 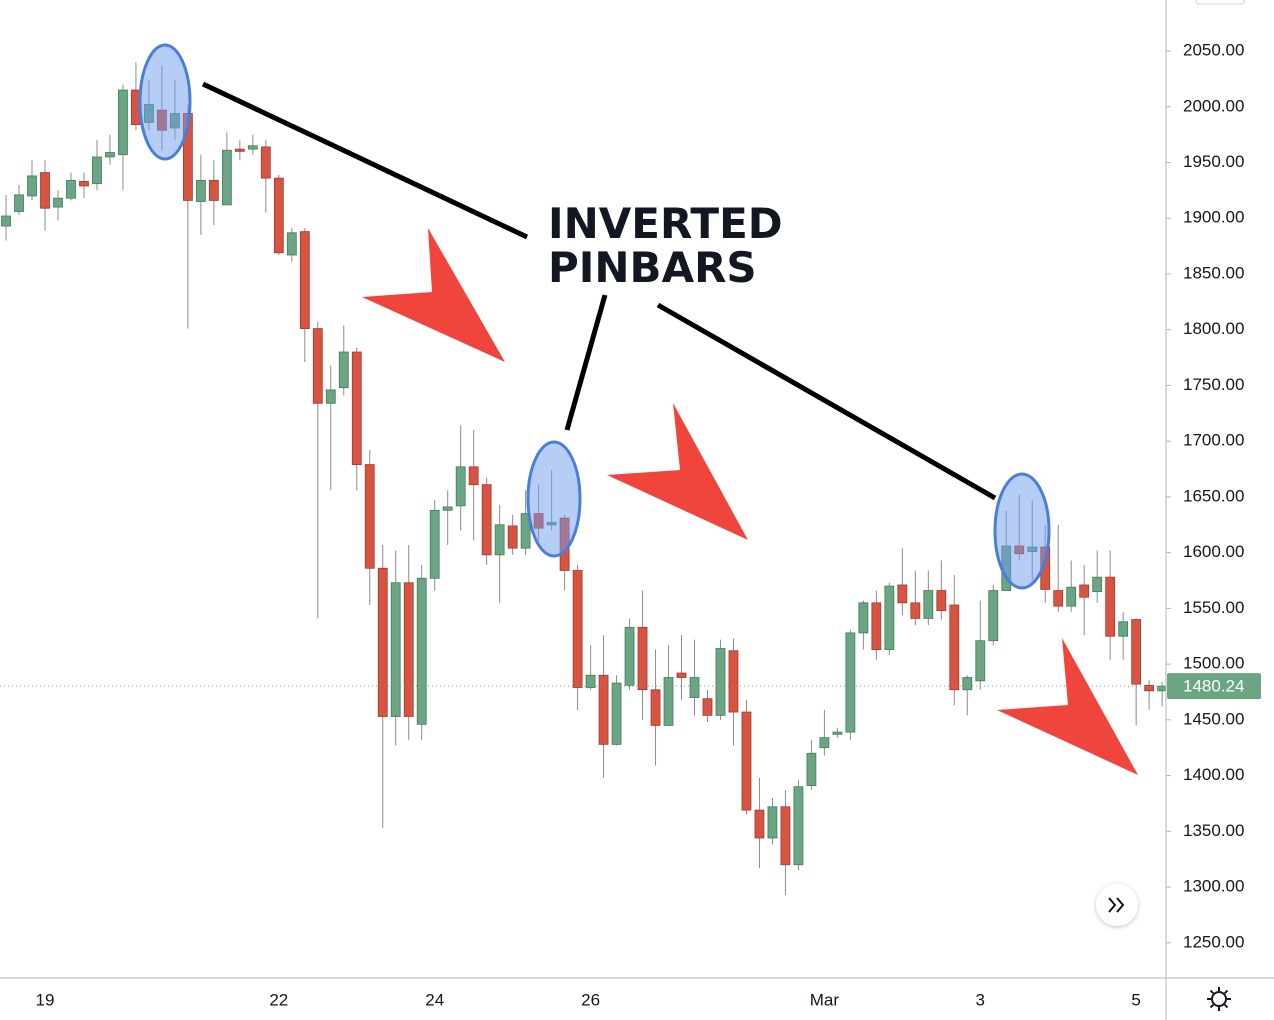 I want to click on y-tick-label: 2050.00, so click(x=1213, y=50).